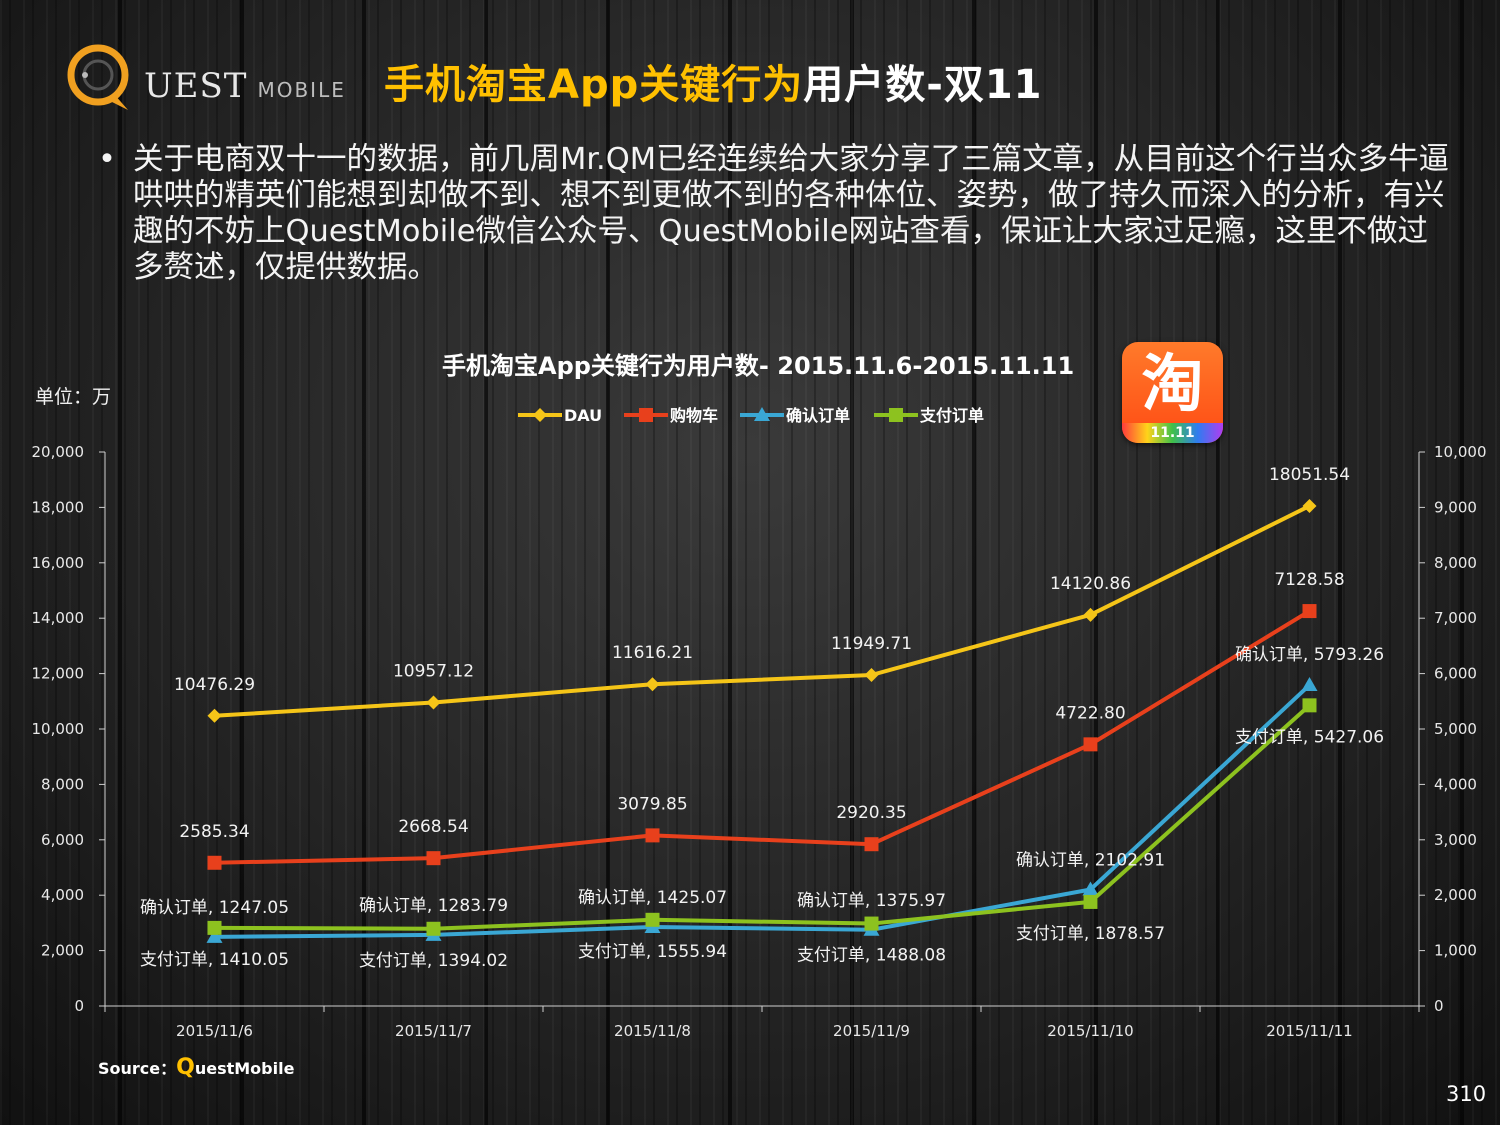 The width and height of the screenshot is (1500, 1125). Describe the element at coordinates (1090, 1031) in the screenshot. I see `x-tick-label: 2015/11/10` at that location.